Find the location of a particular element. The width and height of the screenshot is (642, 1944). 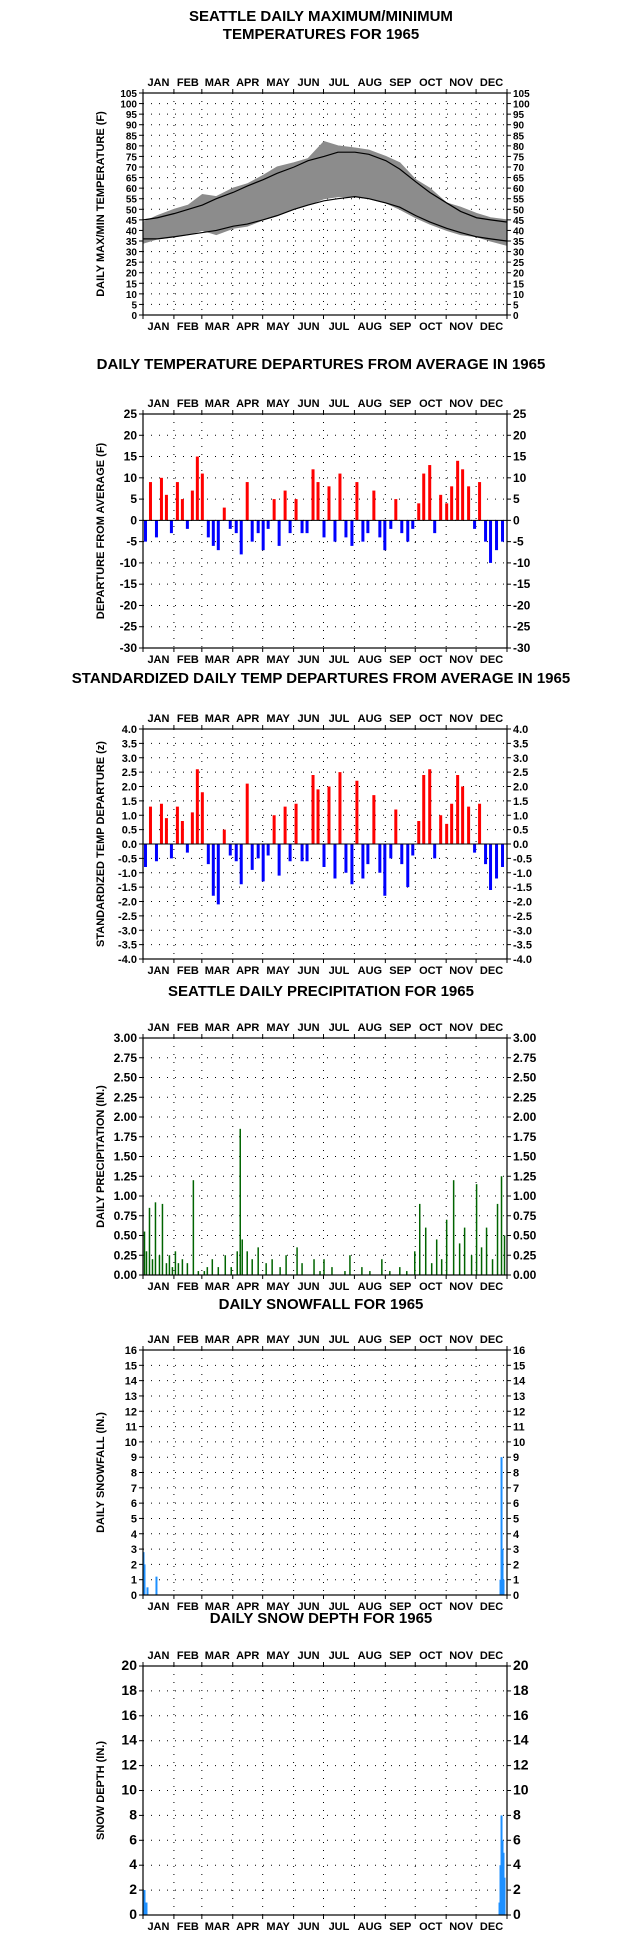

ytick-label-left: 12 is located at coordinates (129, 1765).